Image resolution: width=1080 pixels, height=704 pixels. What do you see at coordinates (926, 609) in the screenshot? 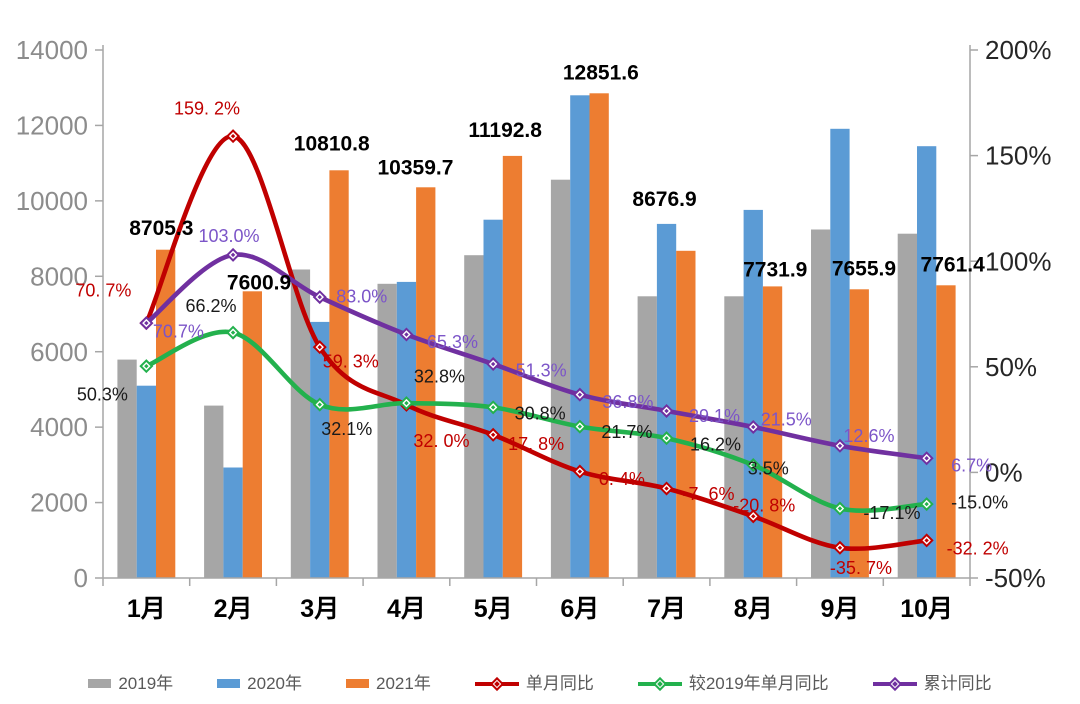
I see `month-label: 10月` at bounding box center [926, 609].